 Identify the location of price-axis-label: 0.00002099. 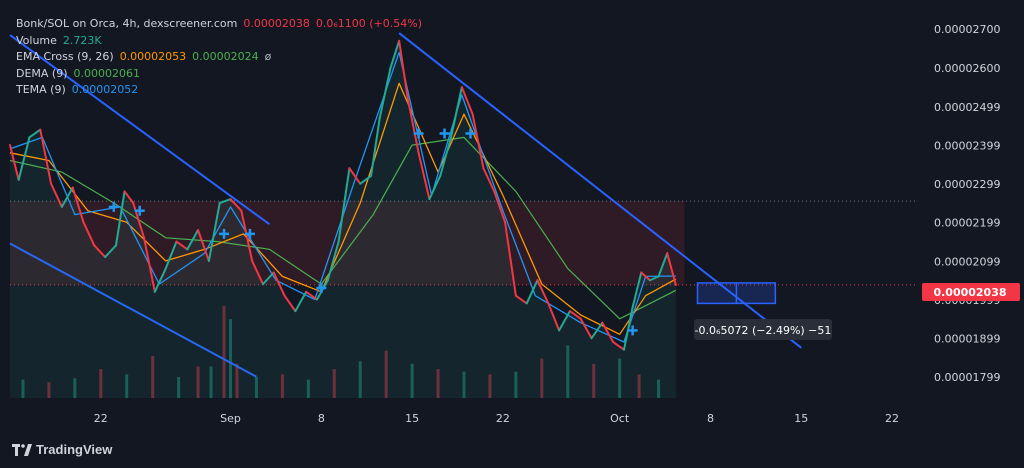
(967, 261).